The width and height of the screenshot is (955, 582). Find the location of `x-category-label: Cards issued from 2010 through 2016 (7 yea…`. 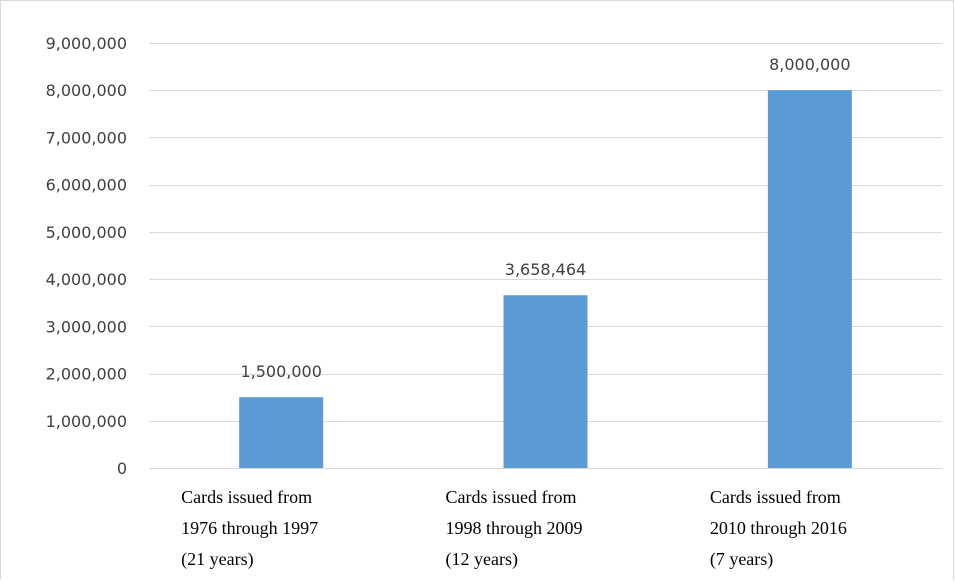

x-category-label: Cards issued from 2010 through 2016 (7 yea… is located at coordinates (778, 528).